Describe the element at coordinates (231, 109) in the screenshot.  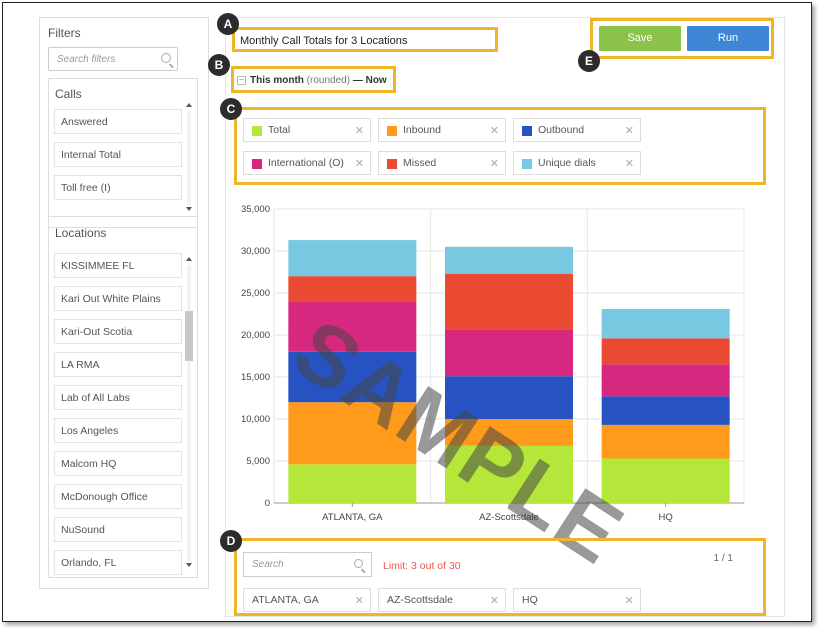
I see `callout-badge-c: C` at that location.